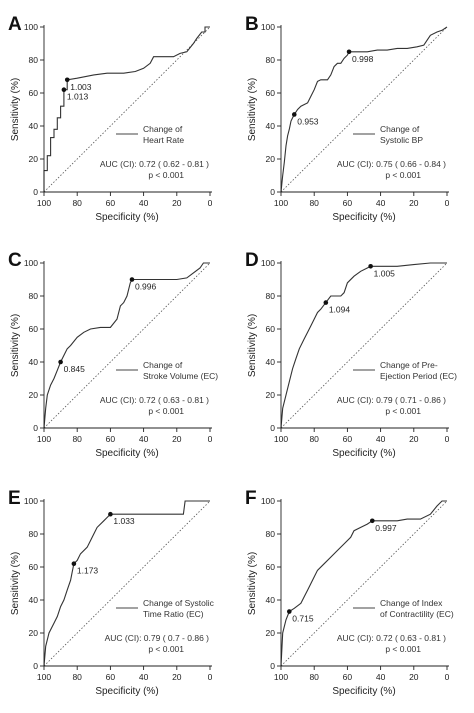 The image size is (474, 713). I want to click on cutoff-label: 1.094, so click(340, 310).